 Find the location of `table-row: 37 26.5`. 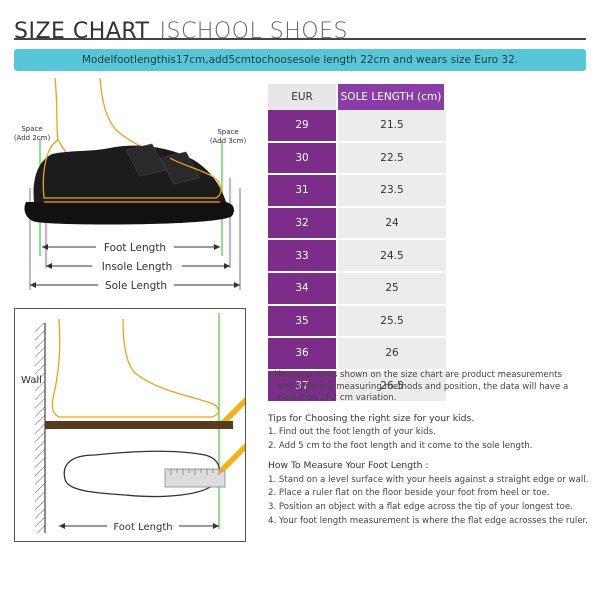

table-row: 37 26.5 is located at coordinates (357, 387).